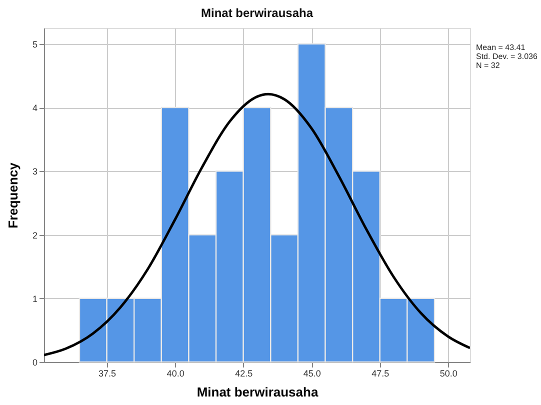 The height and width of the screenshot is (405, 541). Describe the element at coordinates (35, 44) in the screenshot. I see `y-tick-label: 5` at that location.